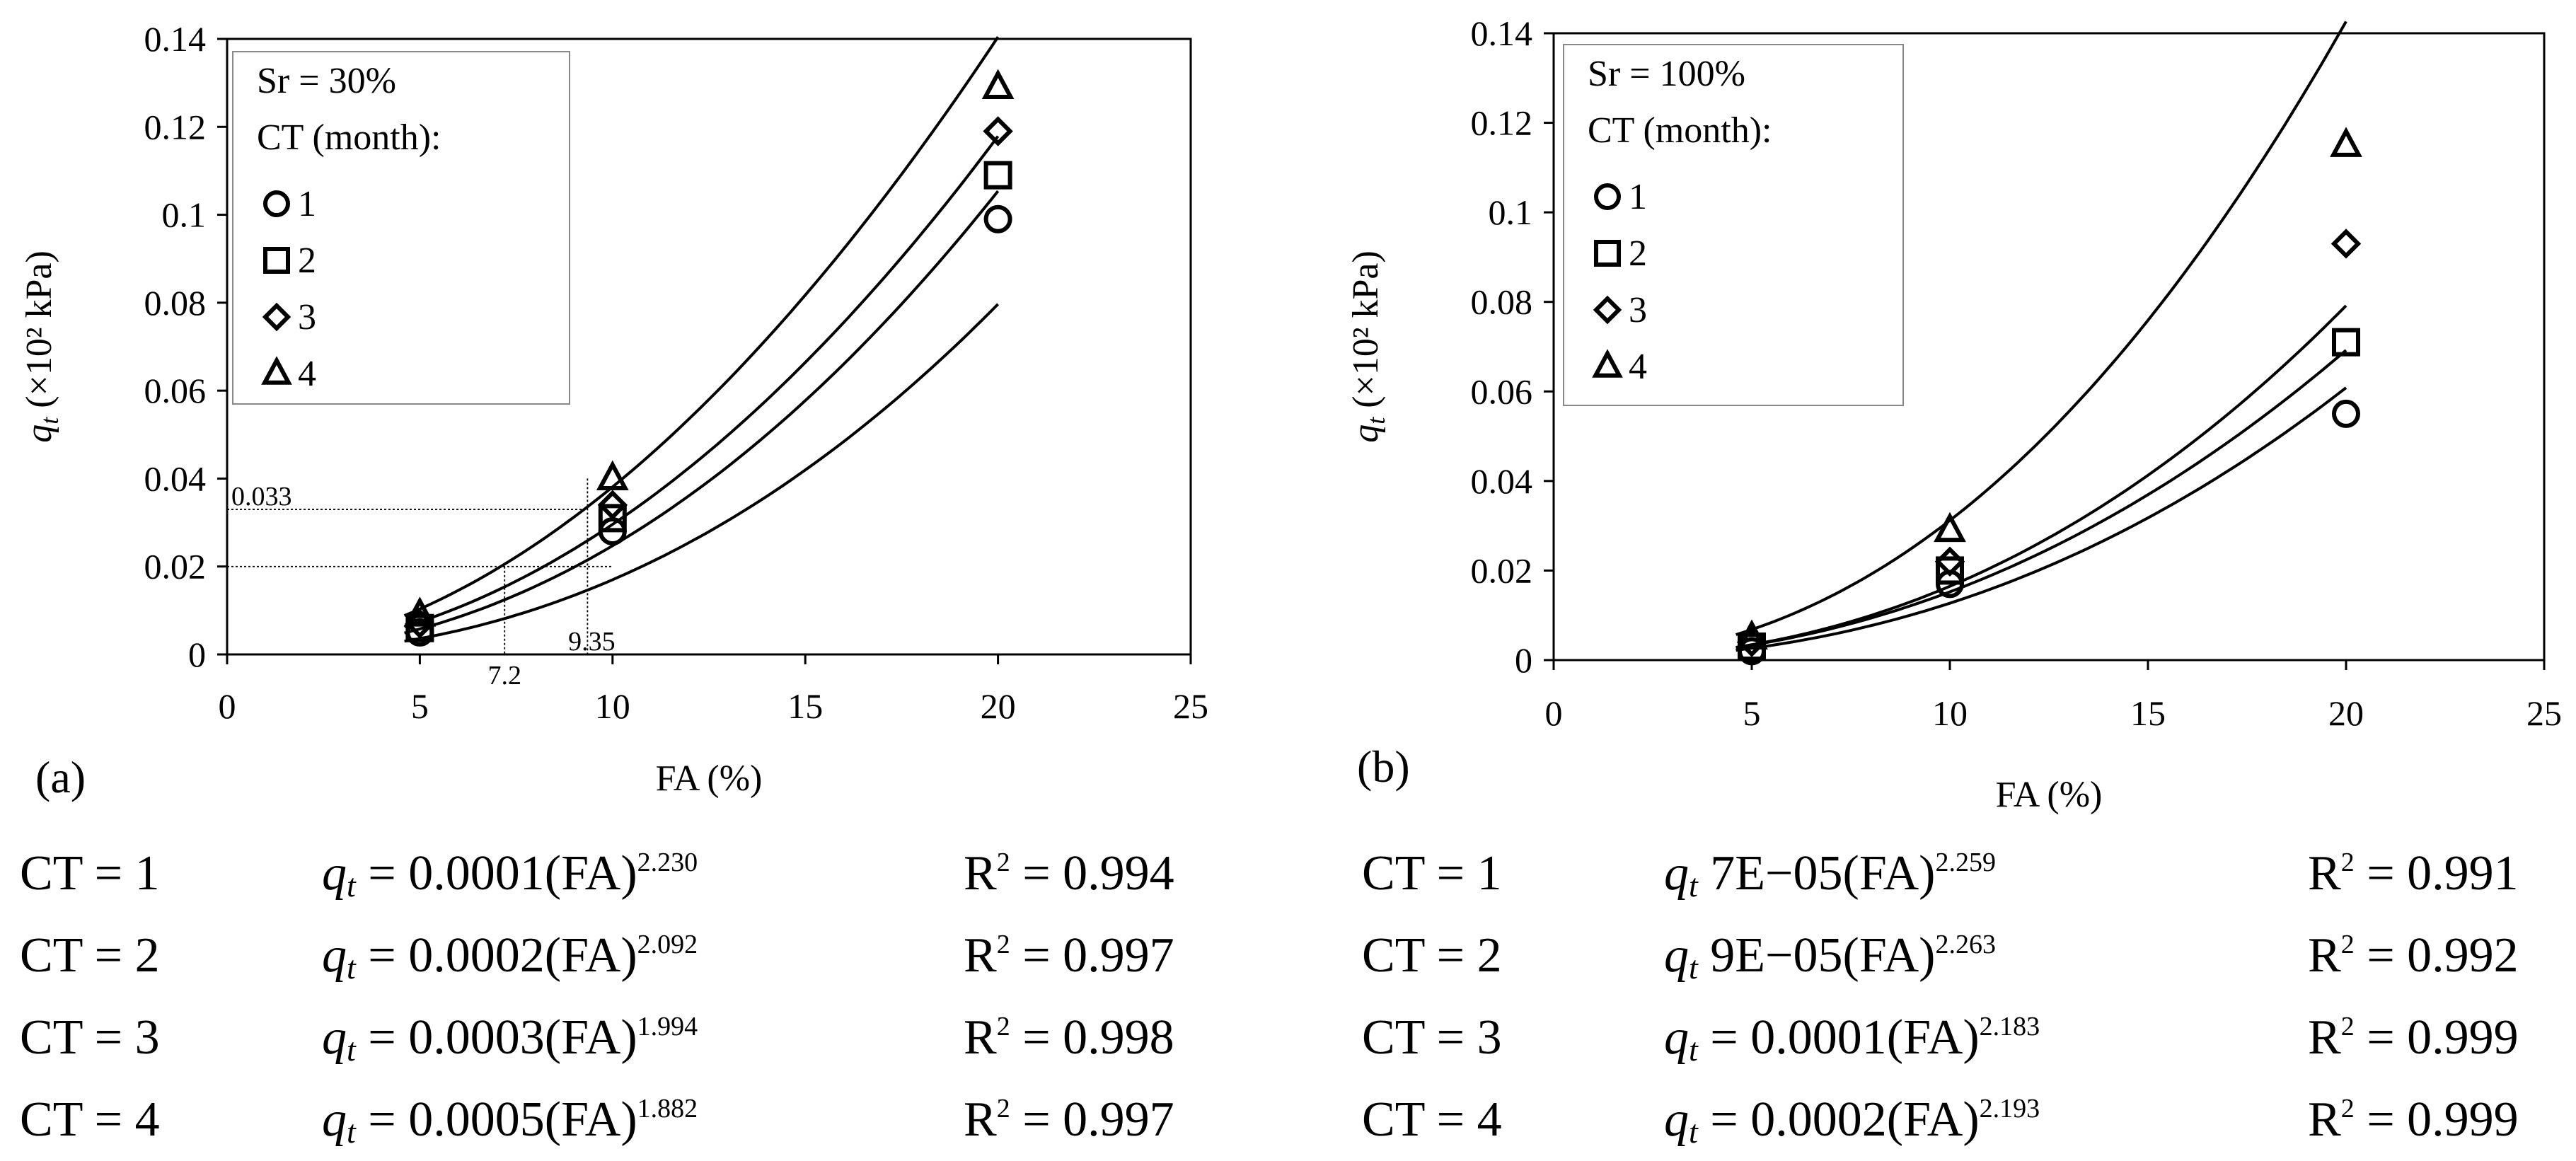  I want to click on y-tick-label-b: 0.04, so click(1502, 481).